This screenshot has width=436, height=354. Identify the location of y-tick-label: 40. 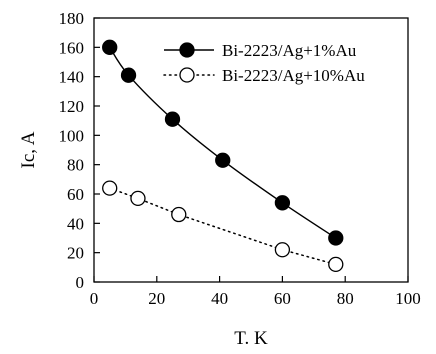
(75, 223).